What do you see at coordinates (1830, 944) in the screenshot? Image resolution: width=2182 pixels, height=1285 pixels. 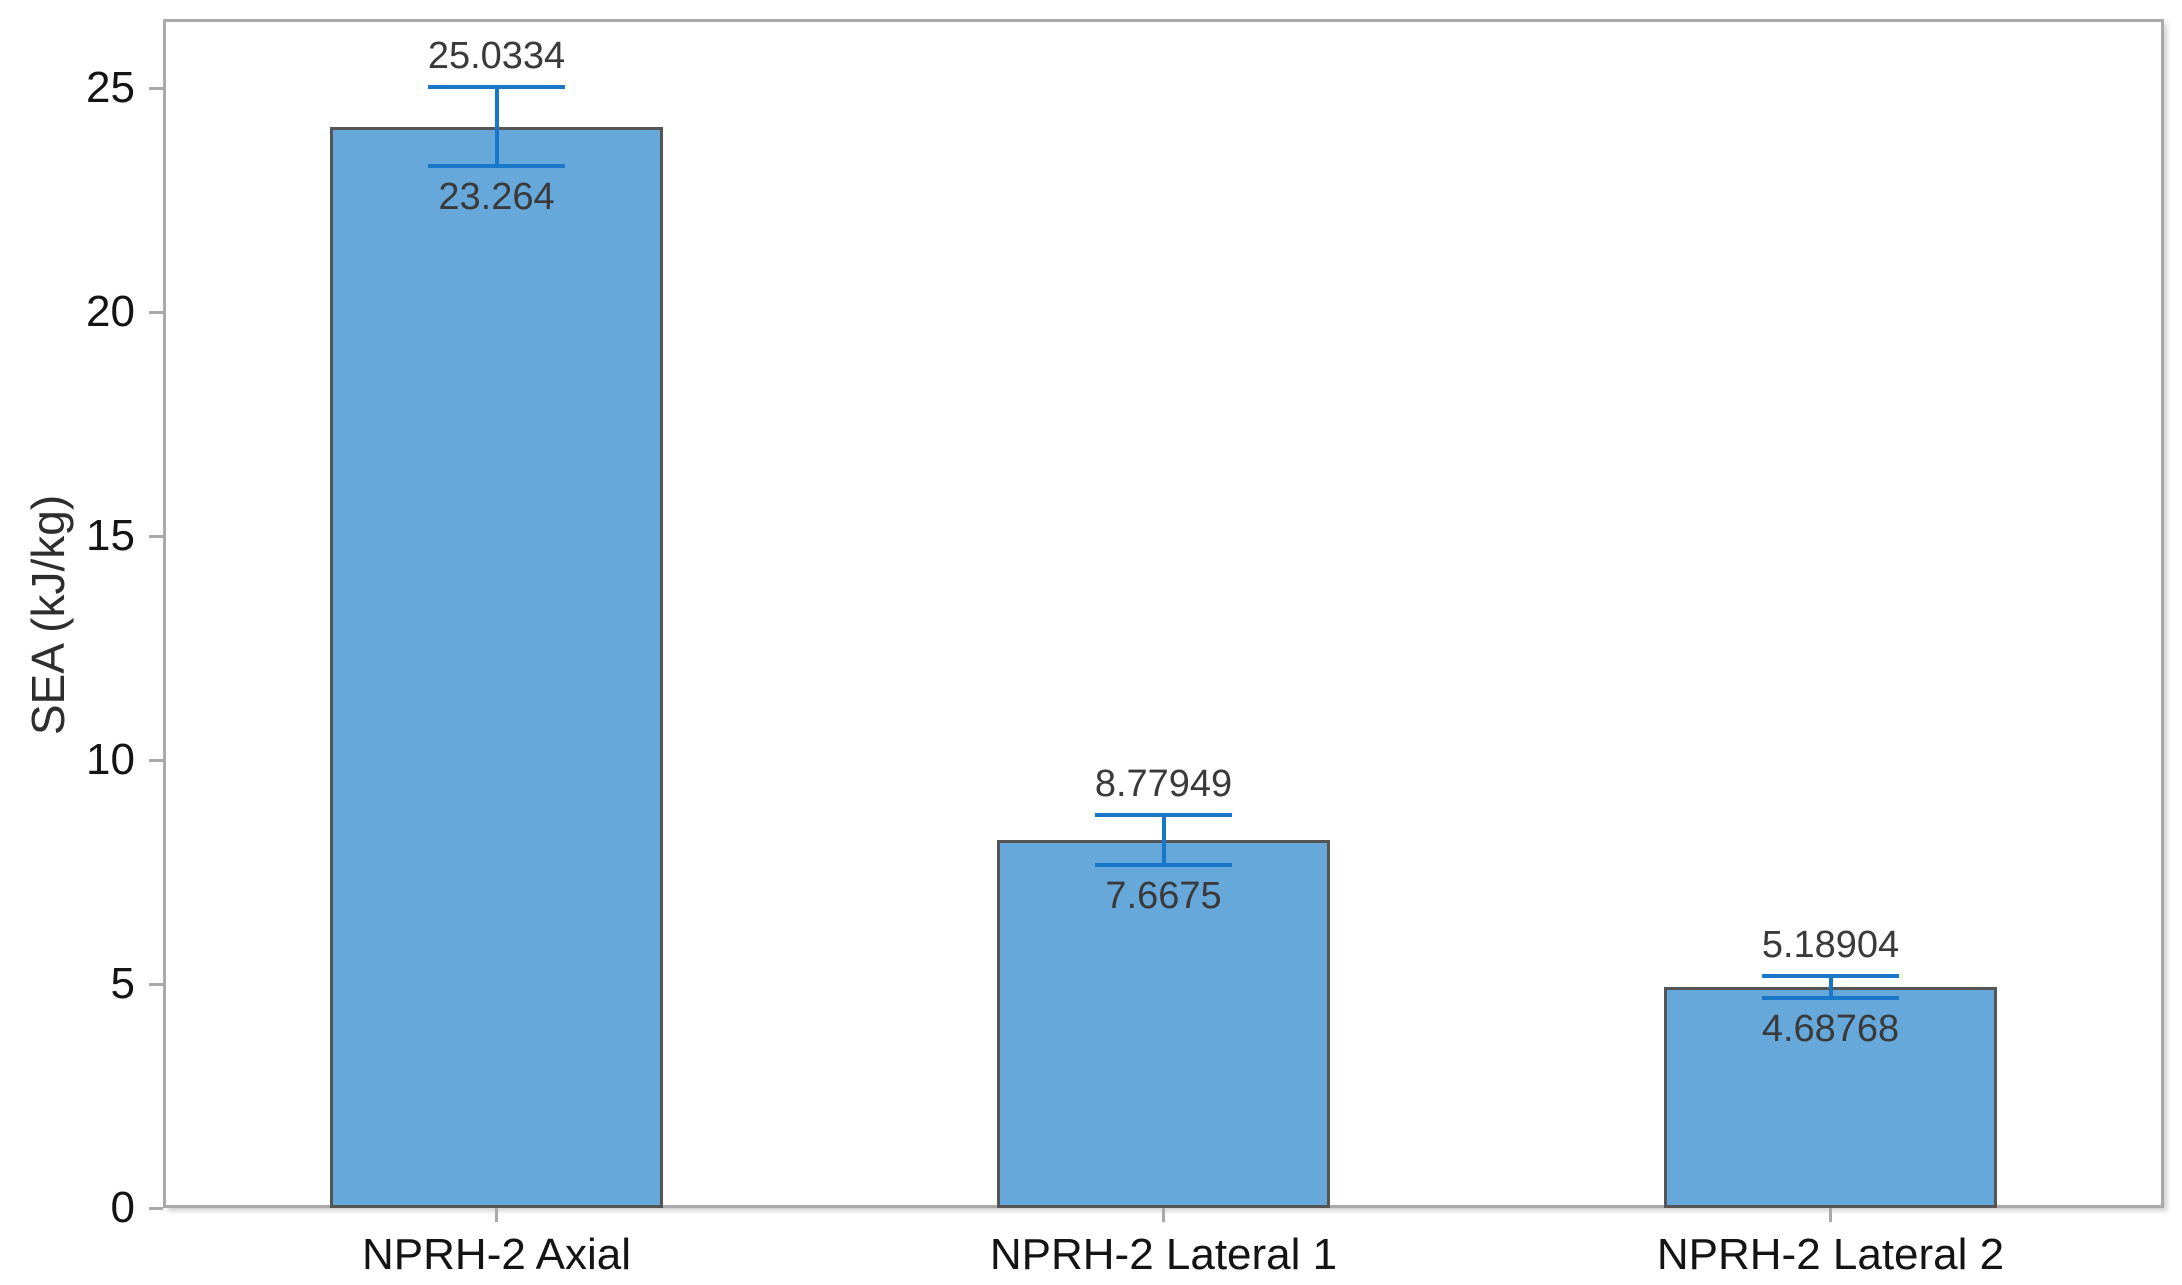 I see `error-upper-label: 5.18904` at bounding box center [1830, 944].